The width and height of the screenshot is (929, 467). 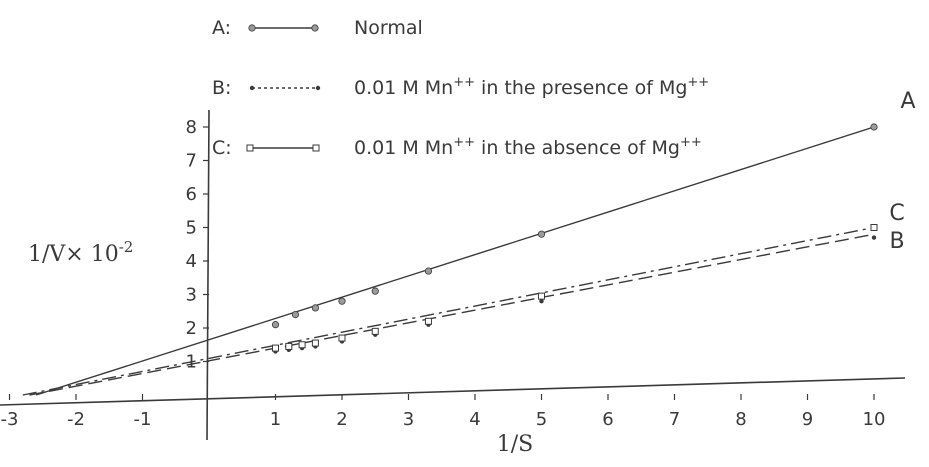 What do you see at coordinates (208, 275) in the screenshot?
I see `y-axis` at bounding box center [208, 275].